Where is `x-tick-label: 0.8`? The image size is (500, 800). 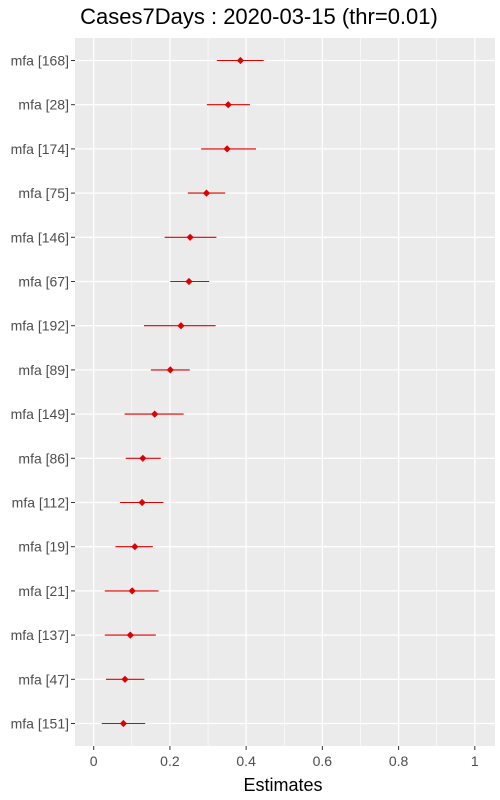
x-tick-label: 0.8 is located at coordinates (399, 761).